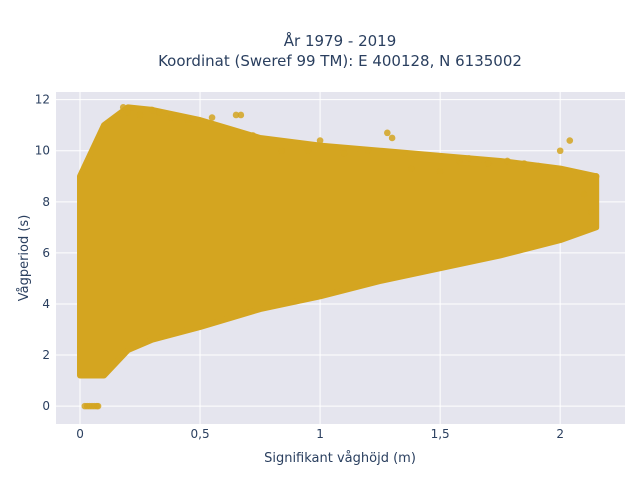  I want to click on y-tick-label-0: 0, so click(46, 406).